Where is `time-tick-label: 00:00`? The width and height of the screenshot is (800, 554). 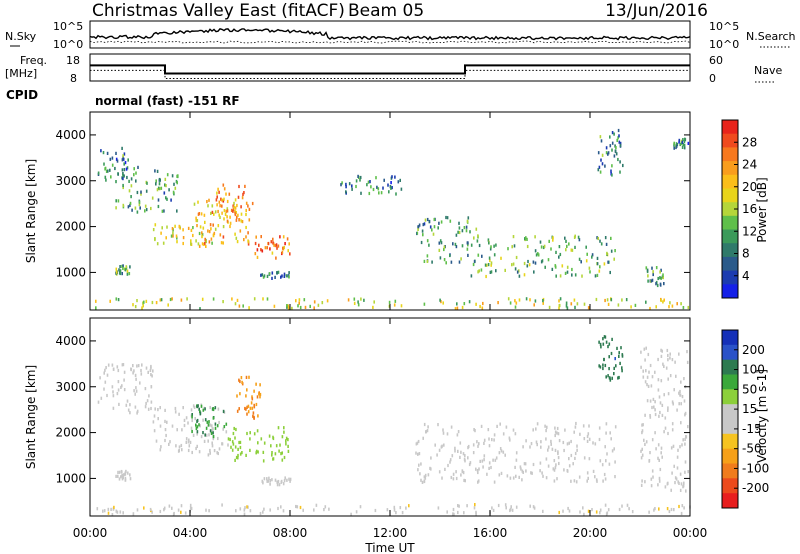 time-tick-label: 00:00 is located at coordinates (690, 533).